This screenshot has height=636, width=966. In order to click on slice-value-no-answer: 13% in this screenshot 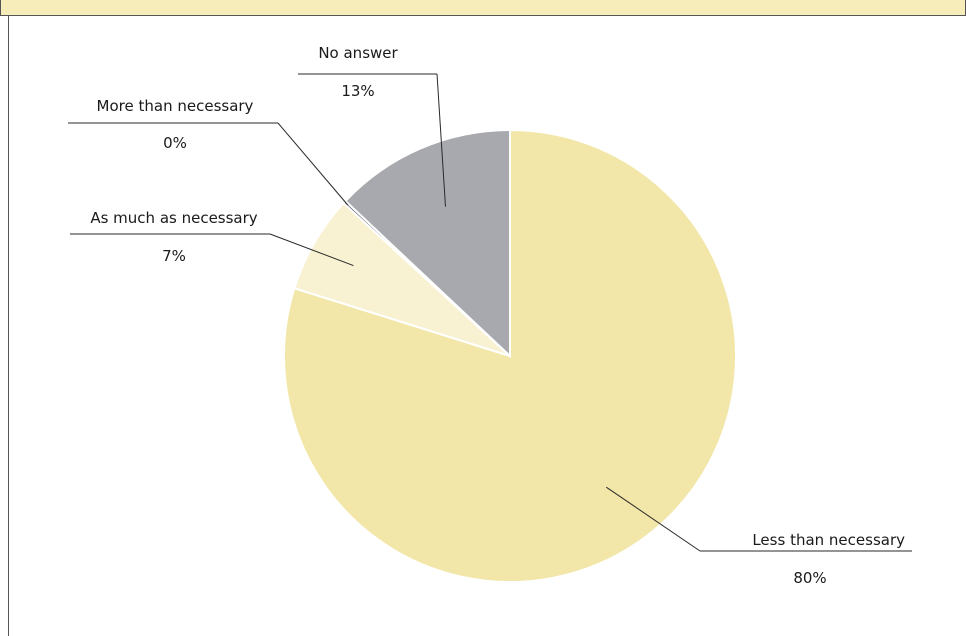, I will do `click(357, 91)`.